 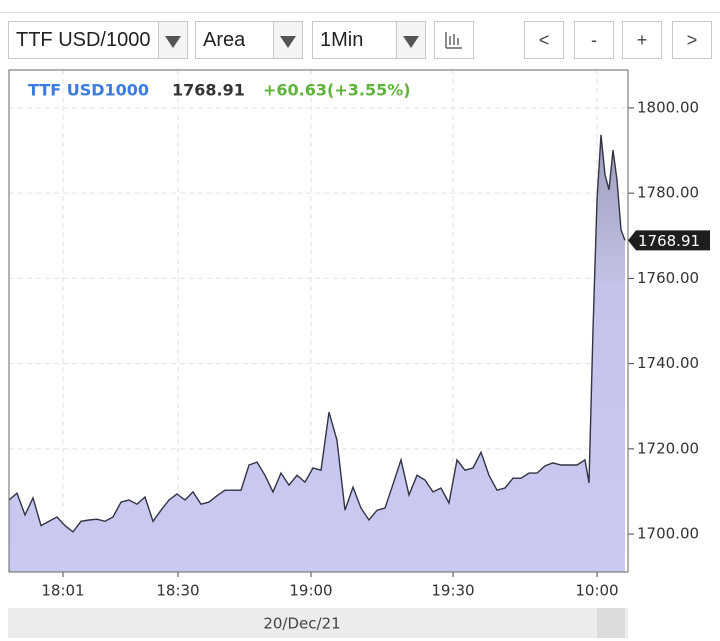 What do you see at coordinates (692, 40) in the screenshot?
I see `nav-button: >` at bounding box center [692, 40].